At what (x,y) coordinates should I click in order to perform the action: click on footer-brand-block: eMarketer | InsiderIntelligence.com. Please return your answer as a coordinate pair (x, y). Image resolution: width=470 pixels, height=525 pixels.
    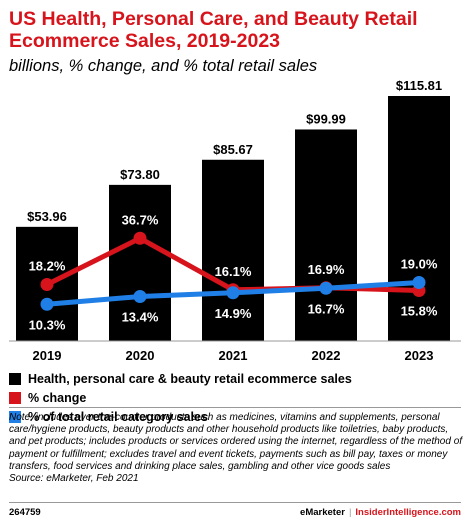
    Looking at the image, I should click on (380, 512).